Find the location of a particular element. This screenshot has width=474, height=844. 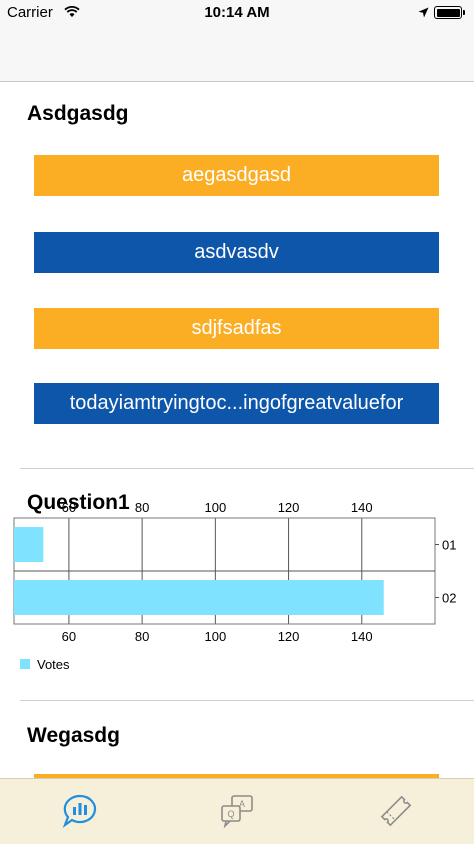

poll-option-button: sdjfsadfas is located at coordinates (236, 328).